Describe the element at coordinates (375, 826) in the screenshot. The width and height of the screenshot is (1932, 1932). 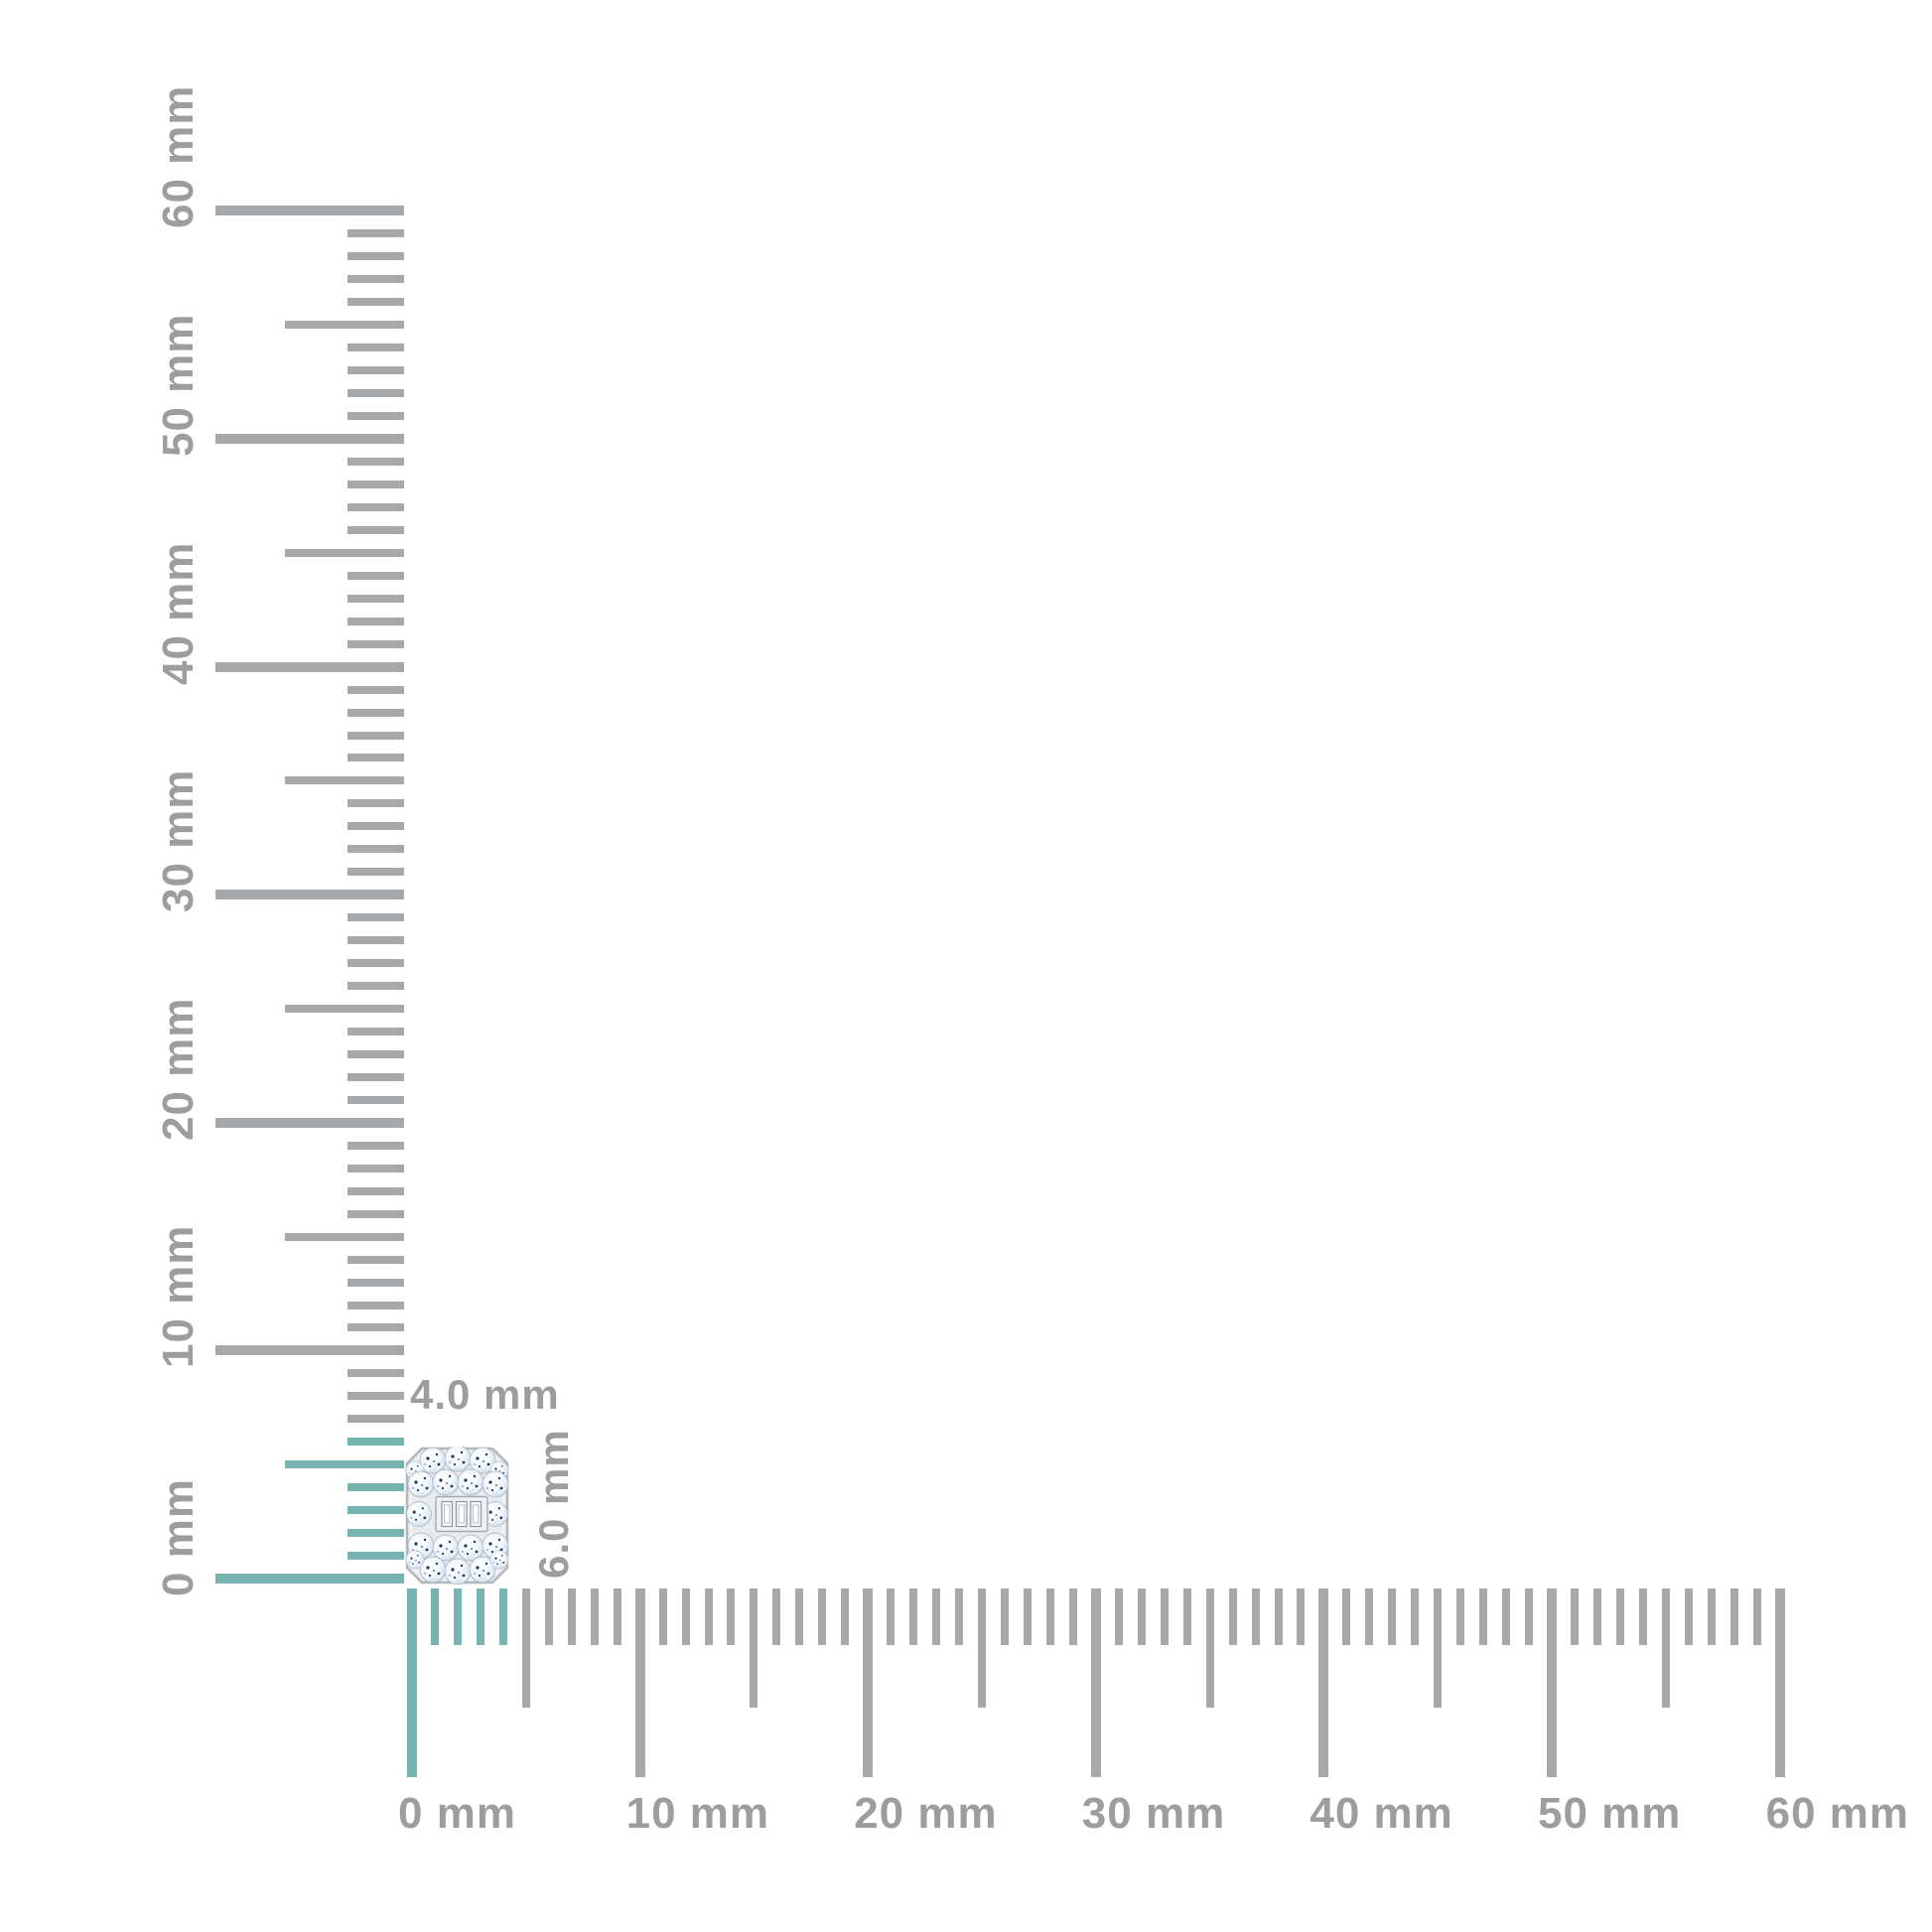
I see `v-ruler-tick-33mm` at that location.